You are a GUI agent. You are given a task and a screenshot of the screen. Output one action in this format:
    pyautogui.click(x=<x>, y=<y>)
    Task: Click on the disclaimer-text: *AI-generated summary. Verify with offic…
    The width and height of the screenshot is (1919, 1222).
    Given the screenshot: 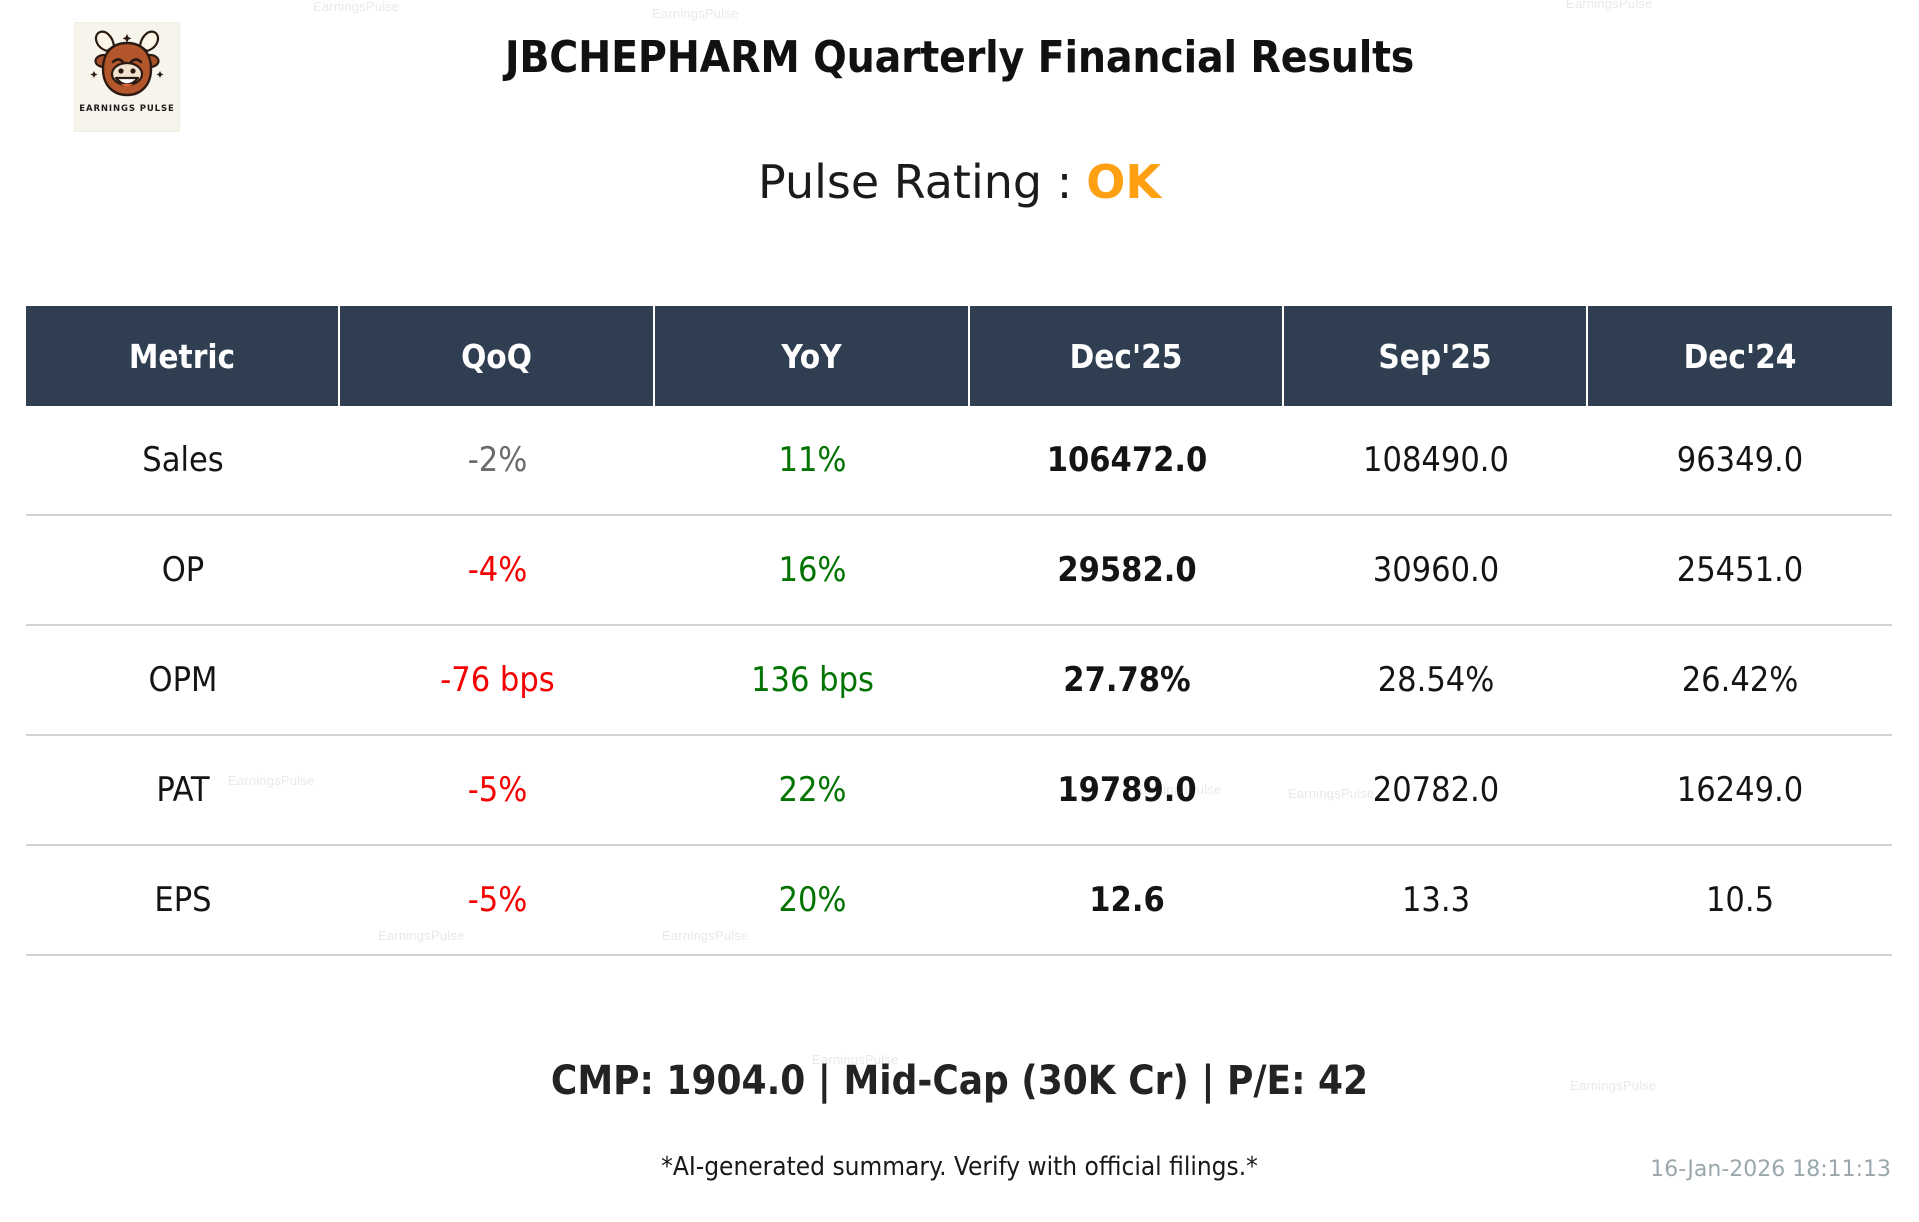 What is the action you would take?
    pyautogui.click(x=959, y=1167)
    